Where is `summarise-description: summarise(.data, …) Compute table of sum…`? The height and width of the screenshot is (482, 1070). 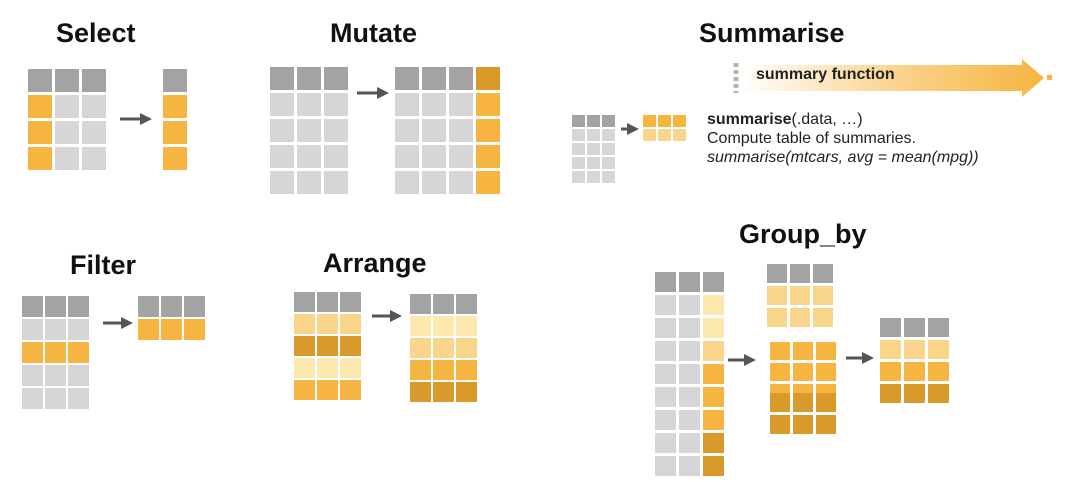
summarise-description: summarise(.data, …) Compute table of sum… is located at coordinates (843, 138).